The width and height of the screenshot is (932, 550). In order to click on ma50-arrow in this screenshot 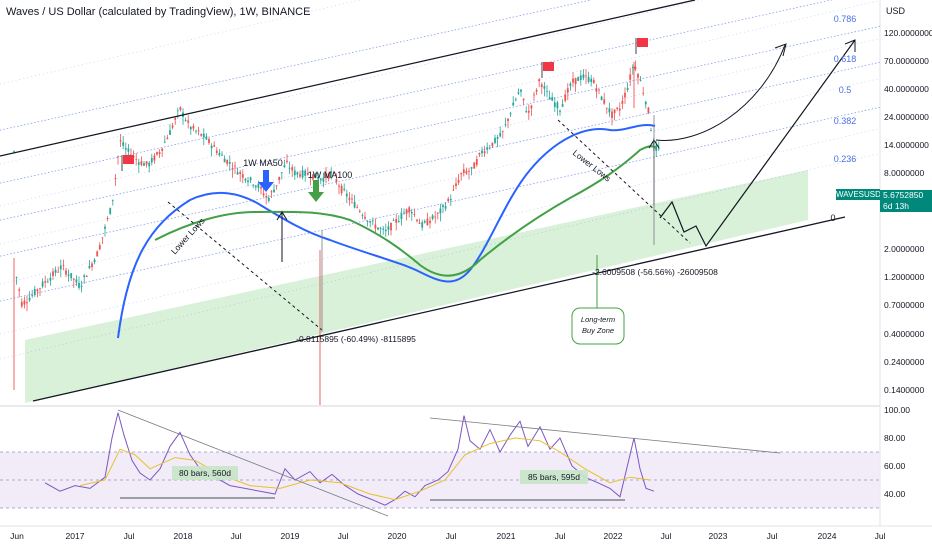, I will do `click(266, 181)`.